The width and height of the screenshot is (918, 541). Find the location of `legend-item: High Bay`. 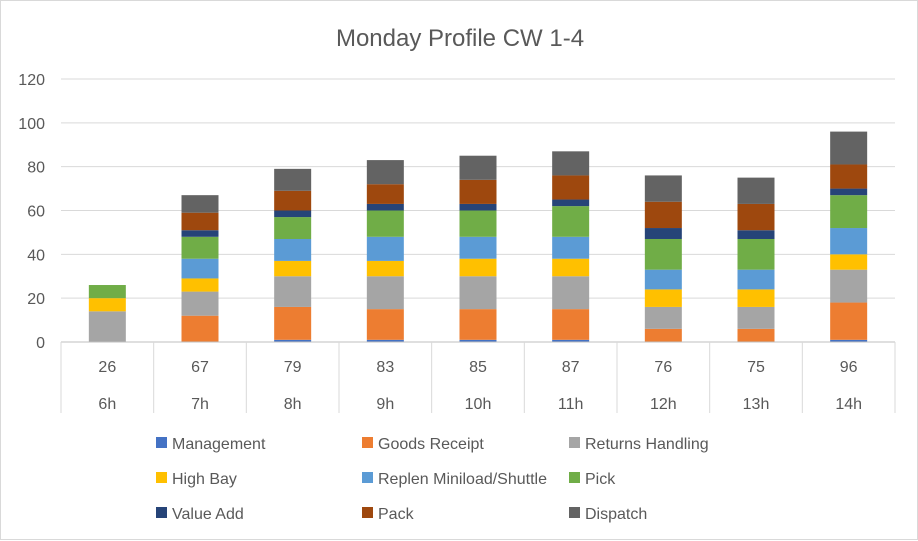

legend-item: High Bay is located at coordinates (196, 479).